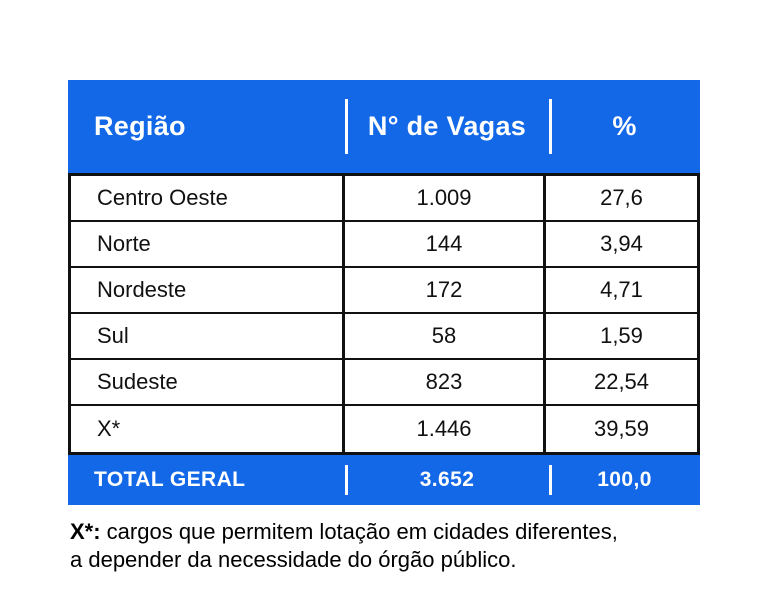 Image resolution: width=768 pixels, height=613 pixels. What do you see at coordinates (447, 126) in the screenshot?
I see `header-vagas: N° de Vagas` at bounding box center [447, 126].